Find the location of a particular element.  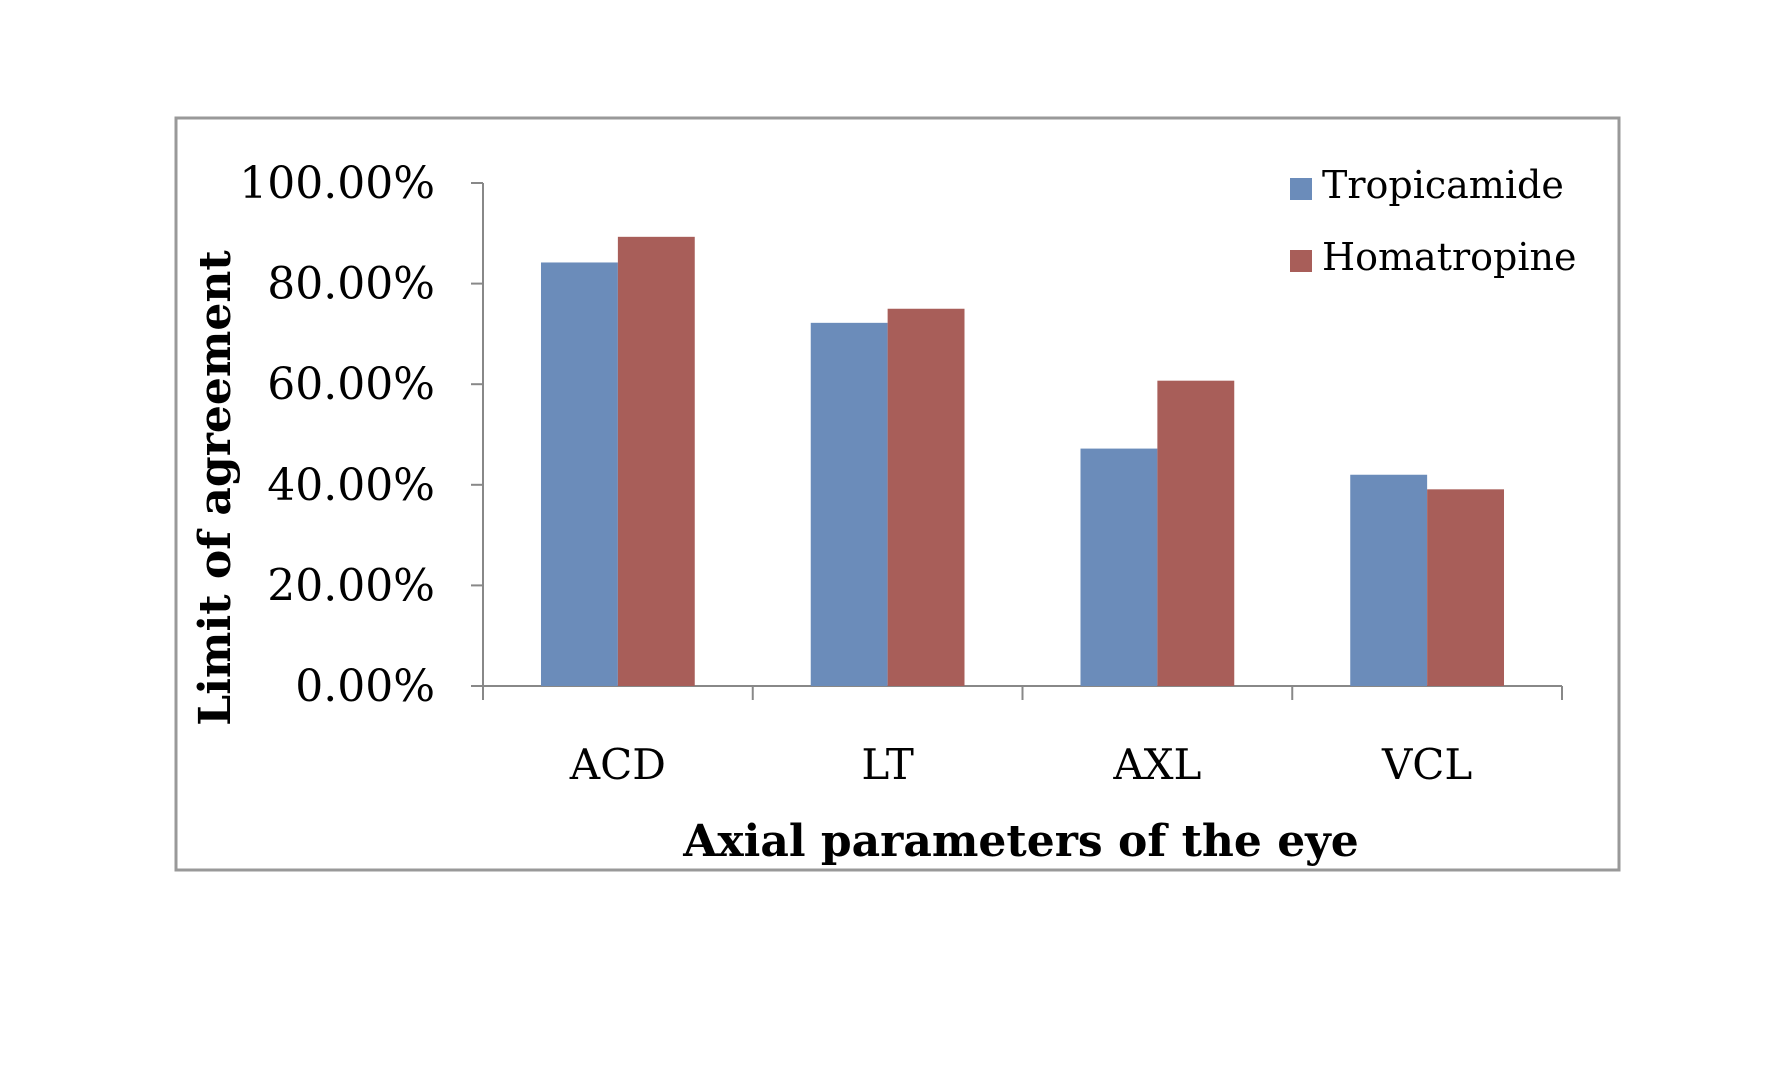

legend-label-tropicamide: Tropicamide is located at coordinates (1443, 185).